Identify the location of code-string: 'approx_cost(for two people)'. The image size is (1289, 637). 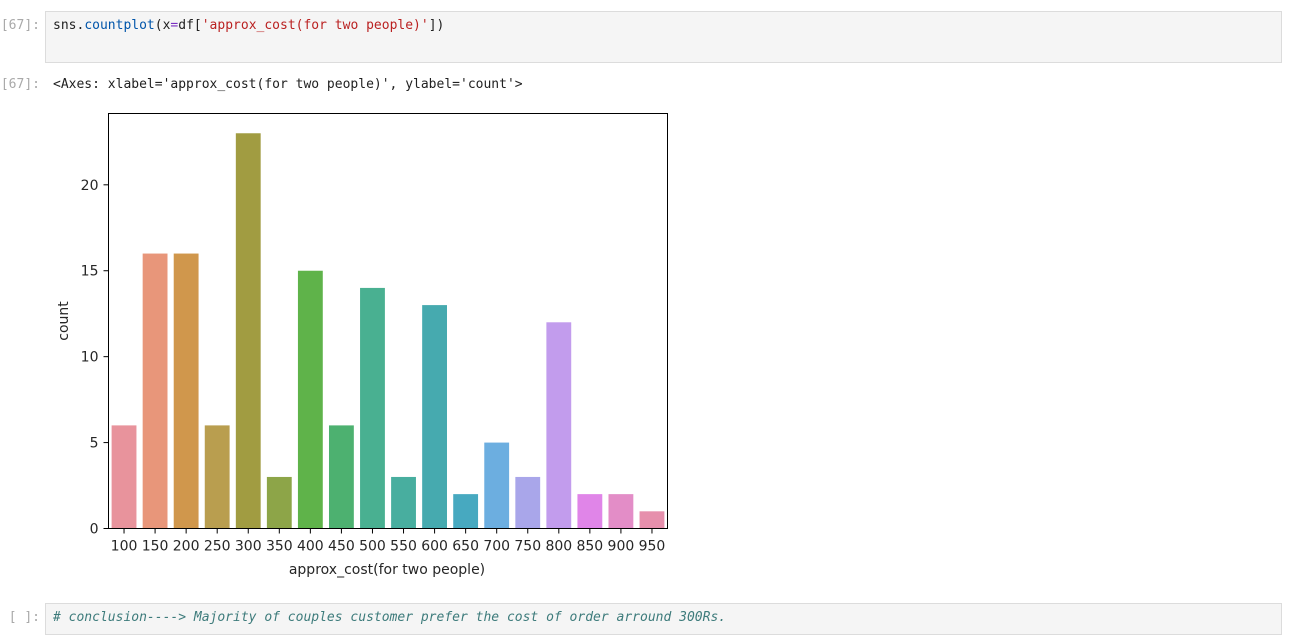
(315, 25).